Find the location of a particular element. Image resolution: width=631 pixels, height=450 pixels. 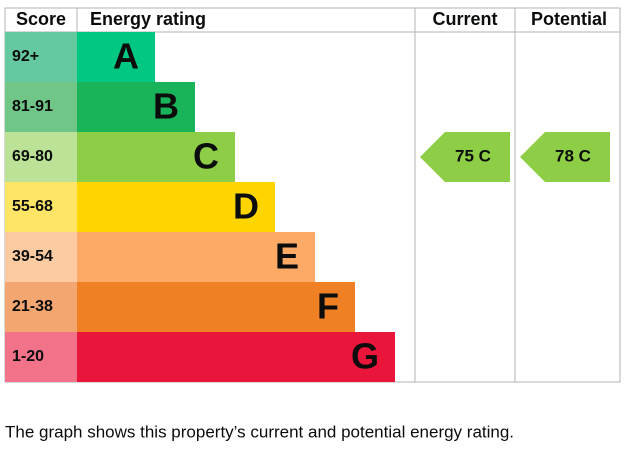

rating-letter: B is located at coordinates (166, 106).